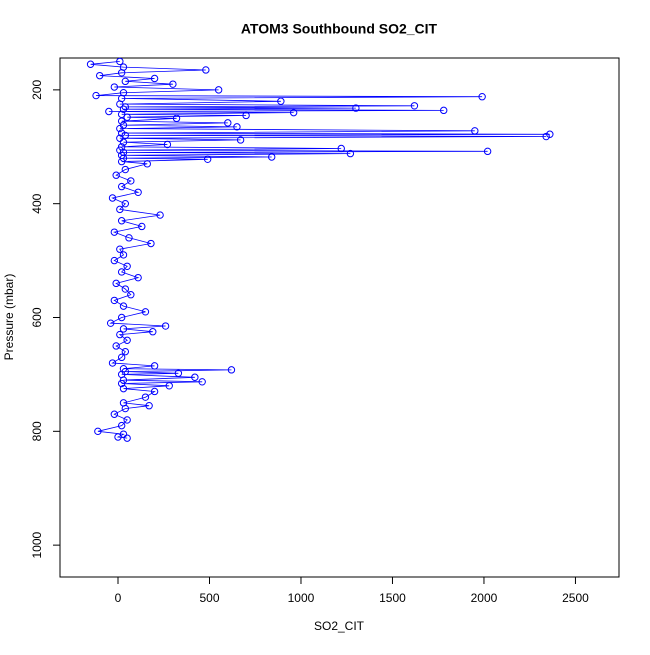 The height and width of the screenshot is (655, 650). I want to click on x-tick-label: 1000, so click(301, 598).